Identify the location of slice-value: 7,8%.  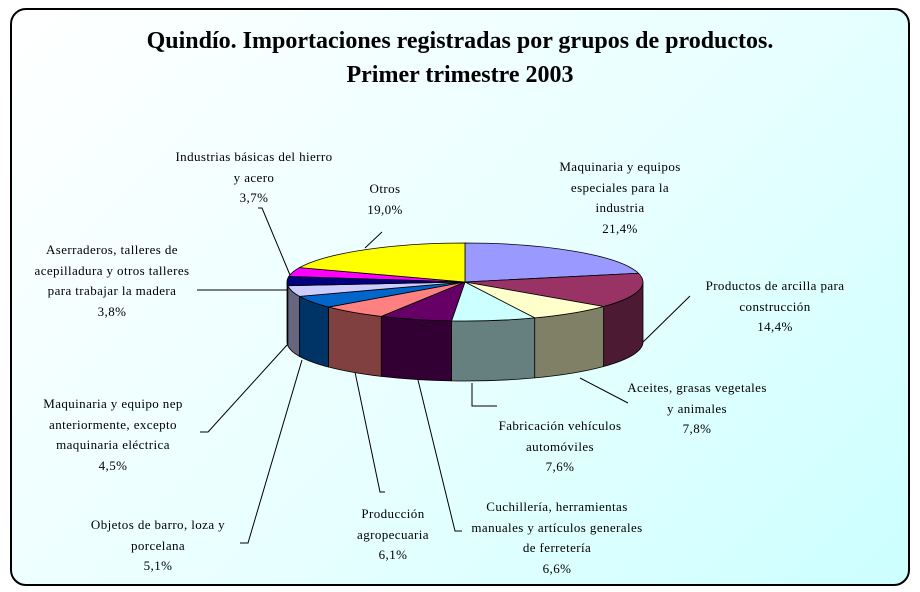
(697, 428).